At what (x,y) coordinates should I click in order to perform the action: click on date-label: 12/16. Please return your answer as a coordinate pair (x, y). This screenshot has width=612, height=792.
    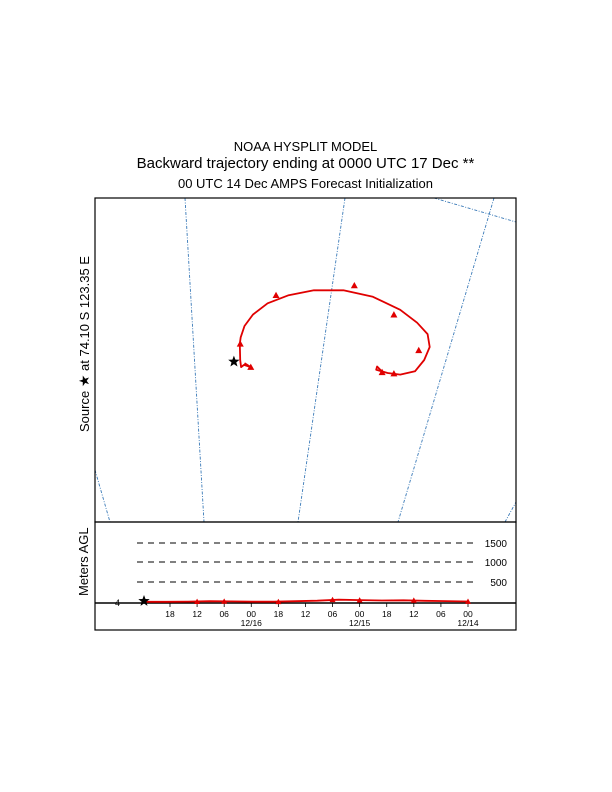
    Looking at the image, I should click on (252, 623).